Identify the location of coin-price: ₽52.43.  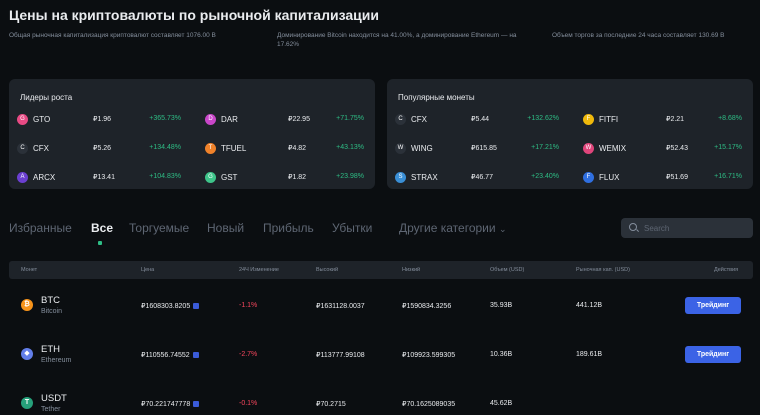
(677, 148).